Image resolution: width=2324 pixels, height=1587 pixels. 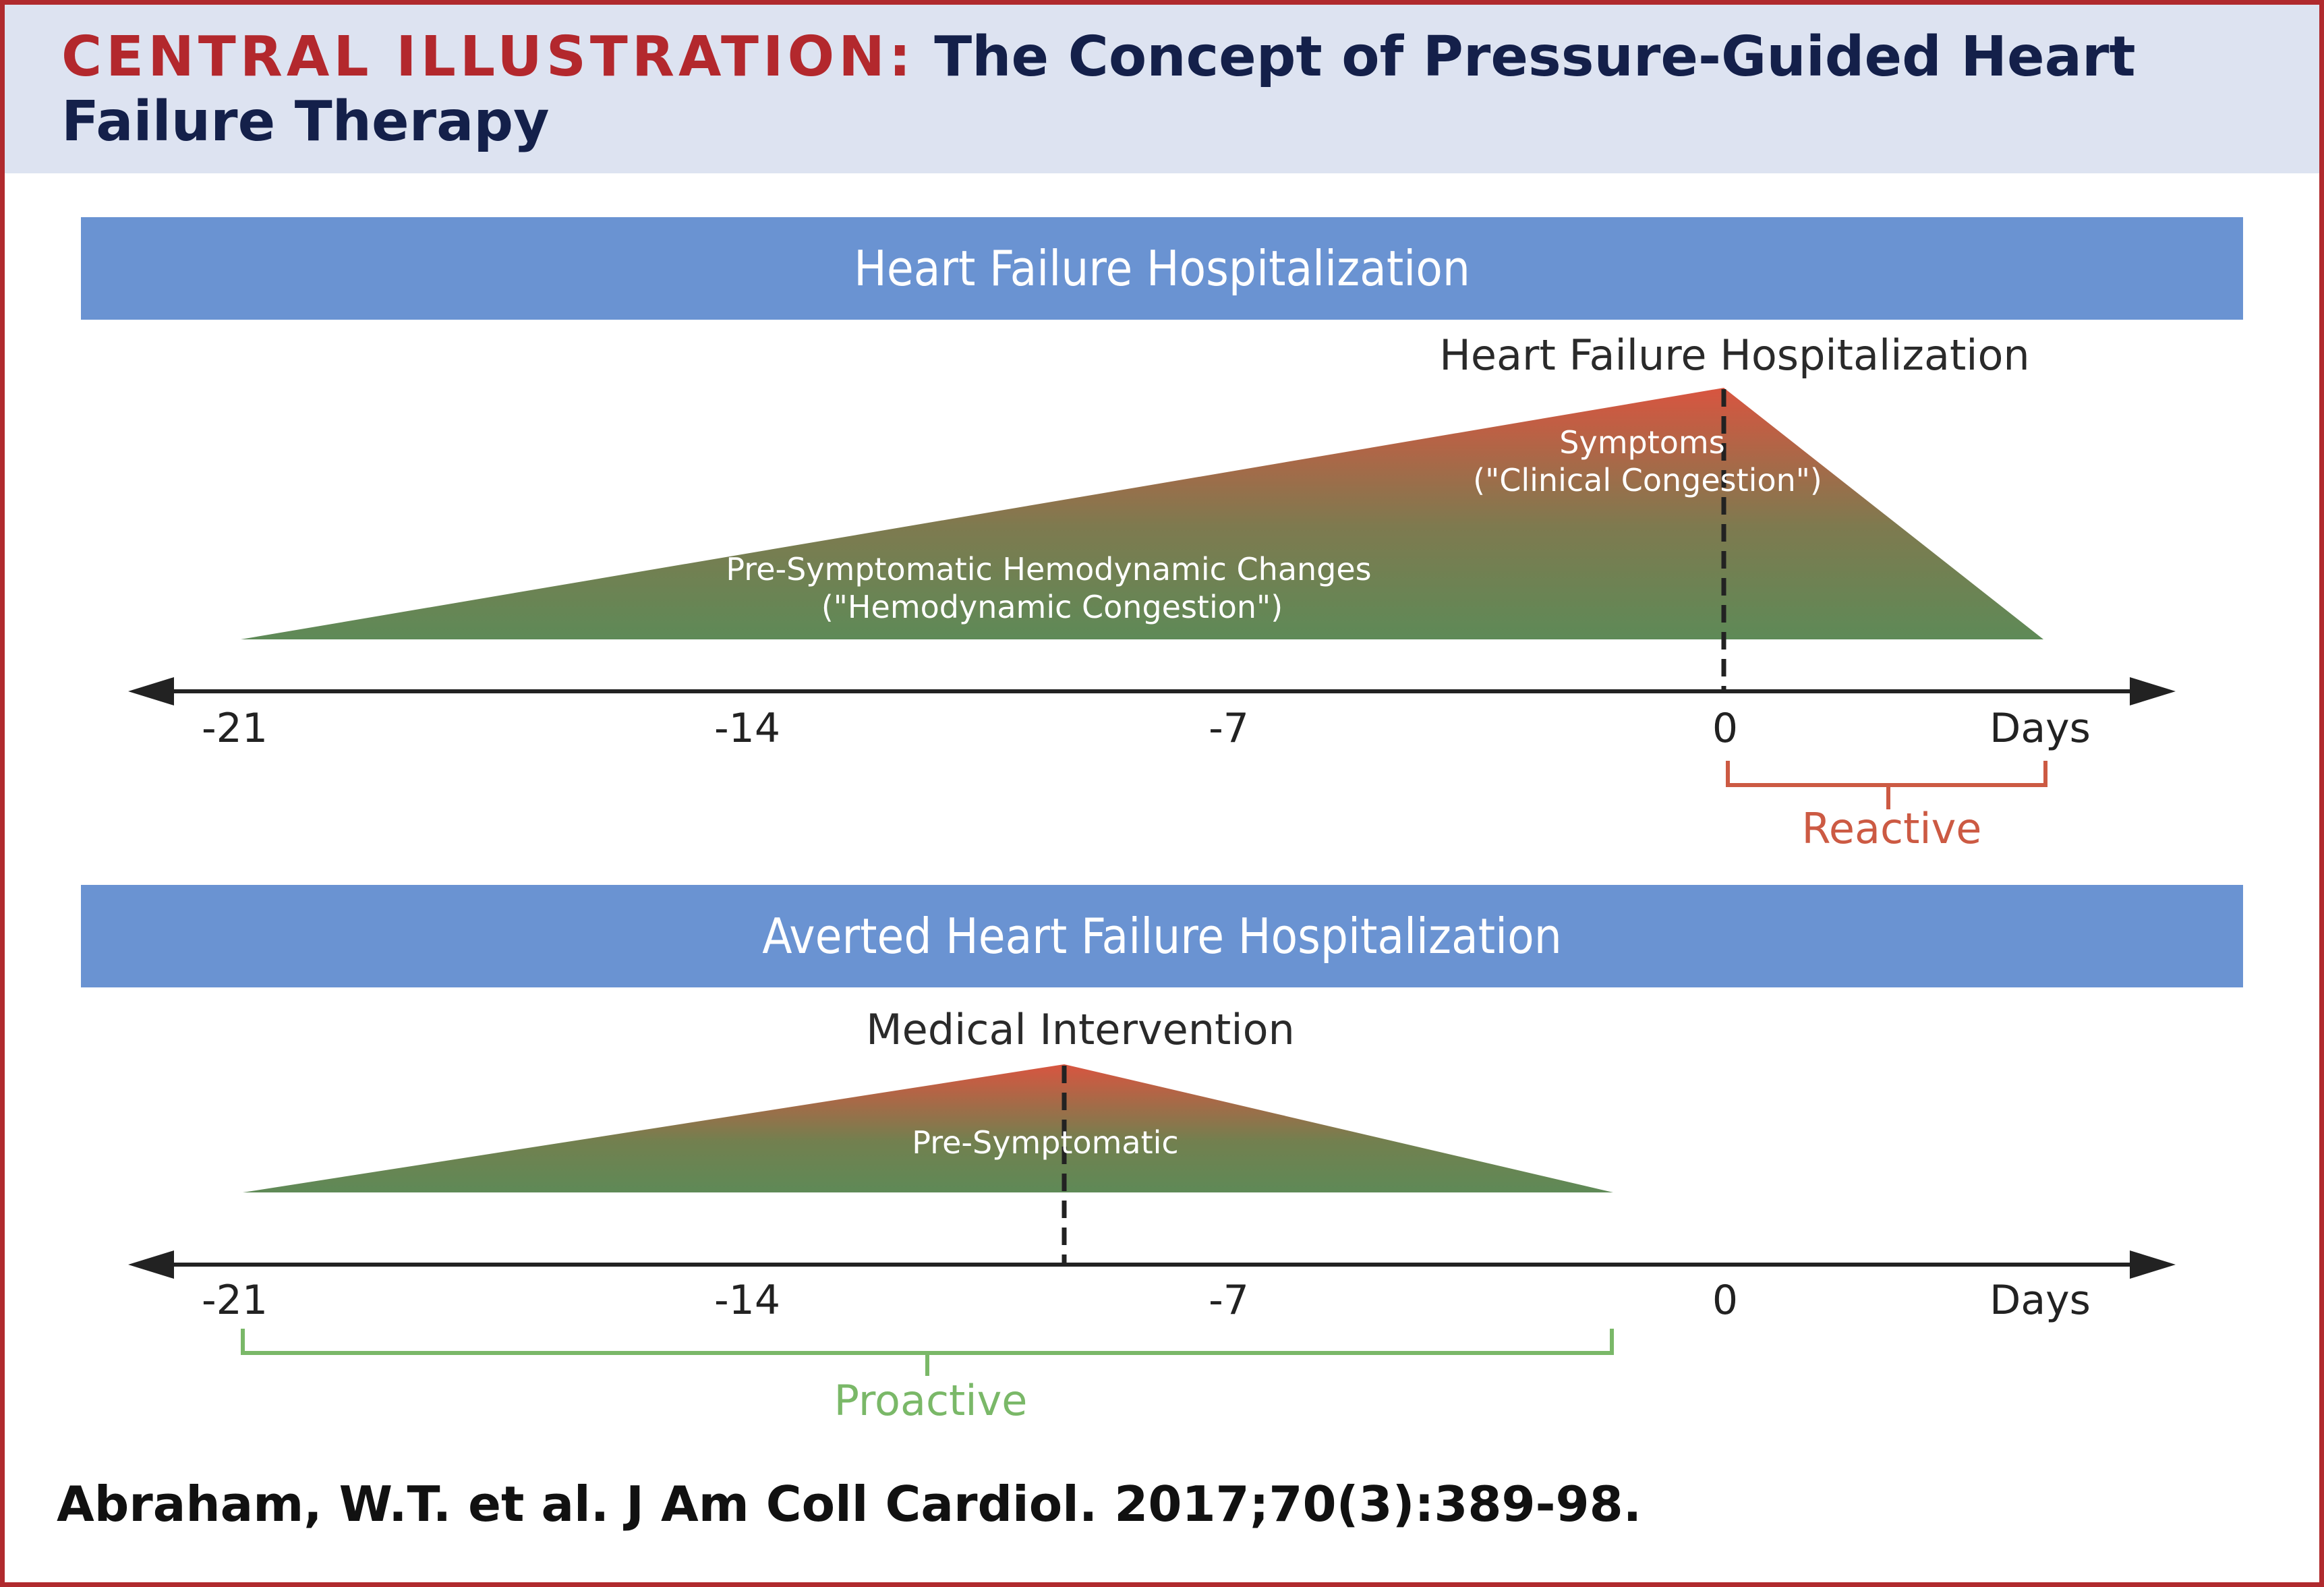 I want to click on congestion-triangle, so click(x=1142, y=513).